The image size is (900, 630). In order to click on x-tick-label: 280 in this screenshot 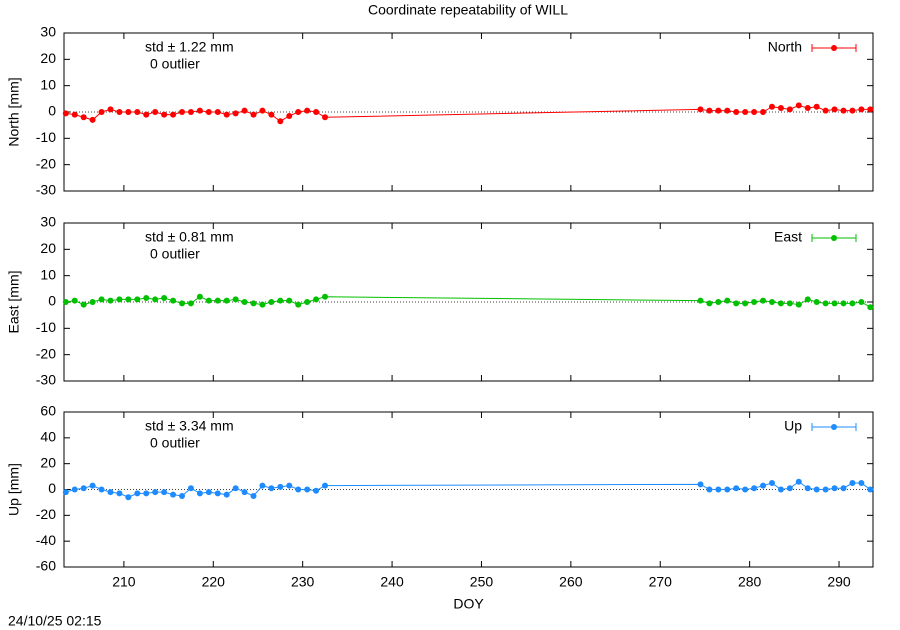, I will do `click(750, 582)`.